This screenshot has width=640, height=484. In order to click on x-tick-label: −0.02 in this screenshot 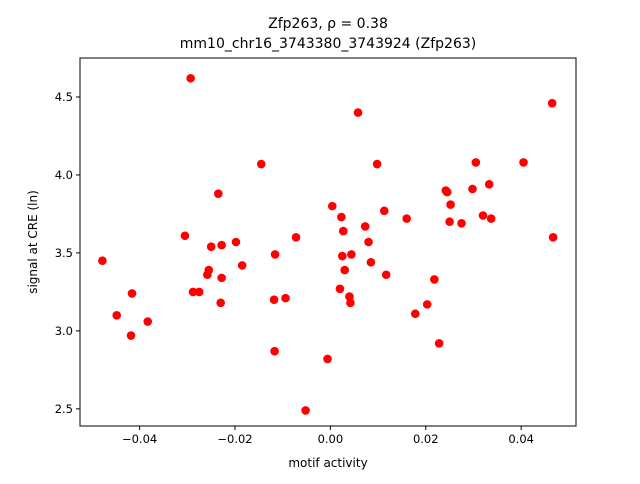, I will do `click(234, 439)`.